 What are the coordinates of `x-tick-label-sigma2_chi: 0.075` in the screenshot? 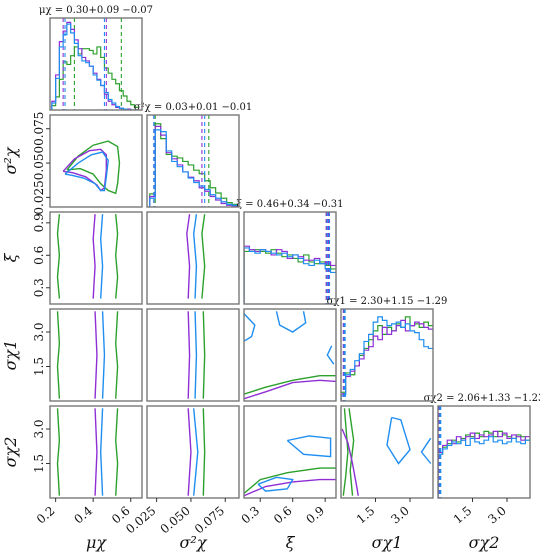 It's located at (209, 520).